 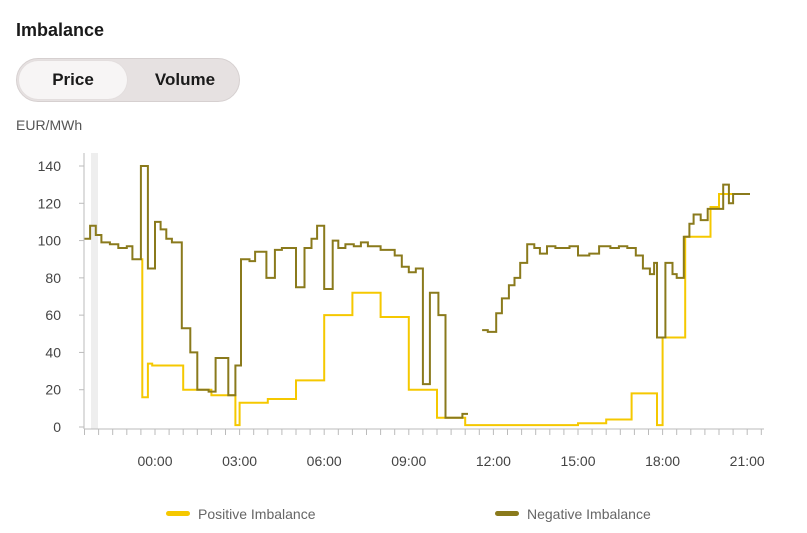 What do you see at coordinates (61, 294) in the screenshot?
I see `y-axis: 0 20 40 60 80 100 120 140` at bounding box center [61, 294].